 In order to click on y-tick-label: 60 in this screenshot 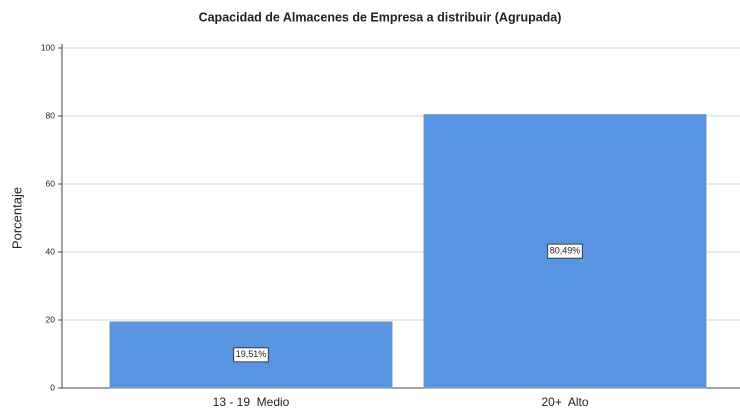, I will do `click(51, 183)`.